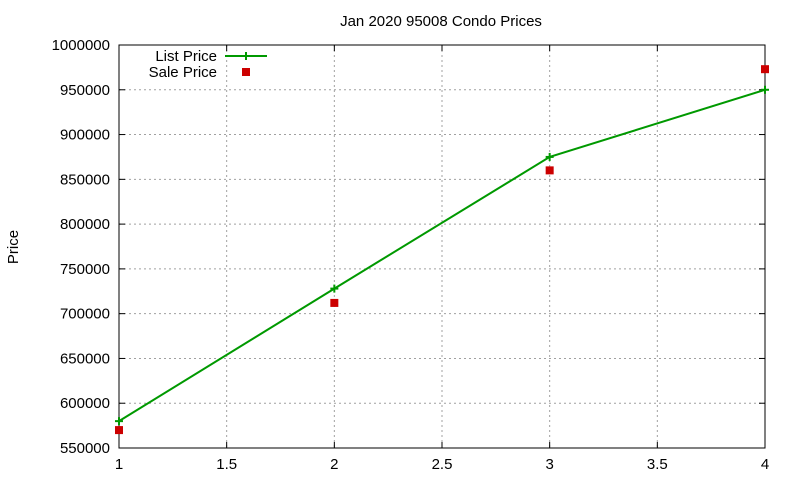 The height and width of the screenshot is (480, 800). Describe the element at coordinates (85, 314) in the screenshot. I see `y-tick-label: 700000` at that location.